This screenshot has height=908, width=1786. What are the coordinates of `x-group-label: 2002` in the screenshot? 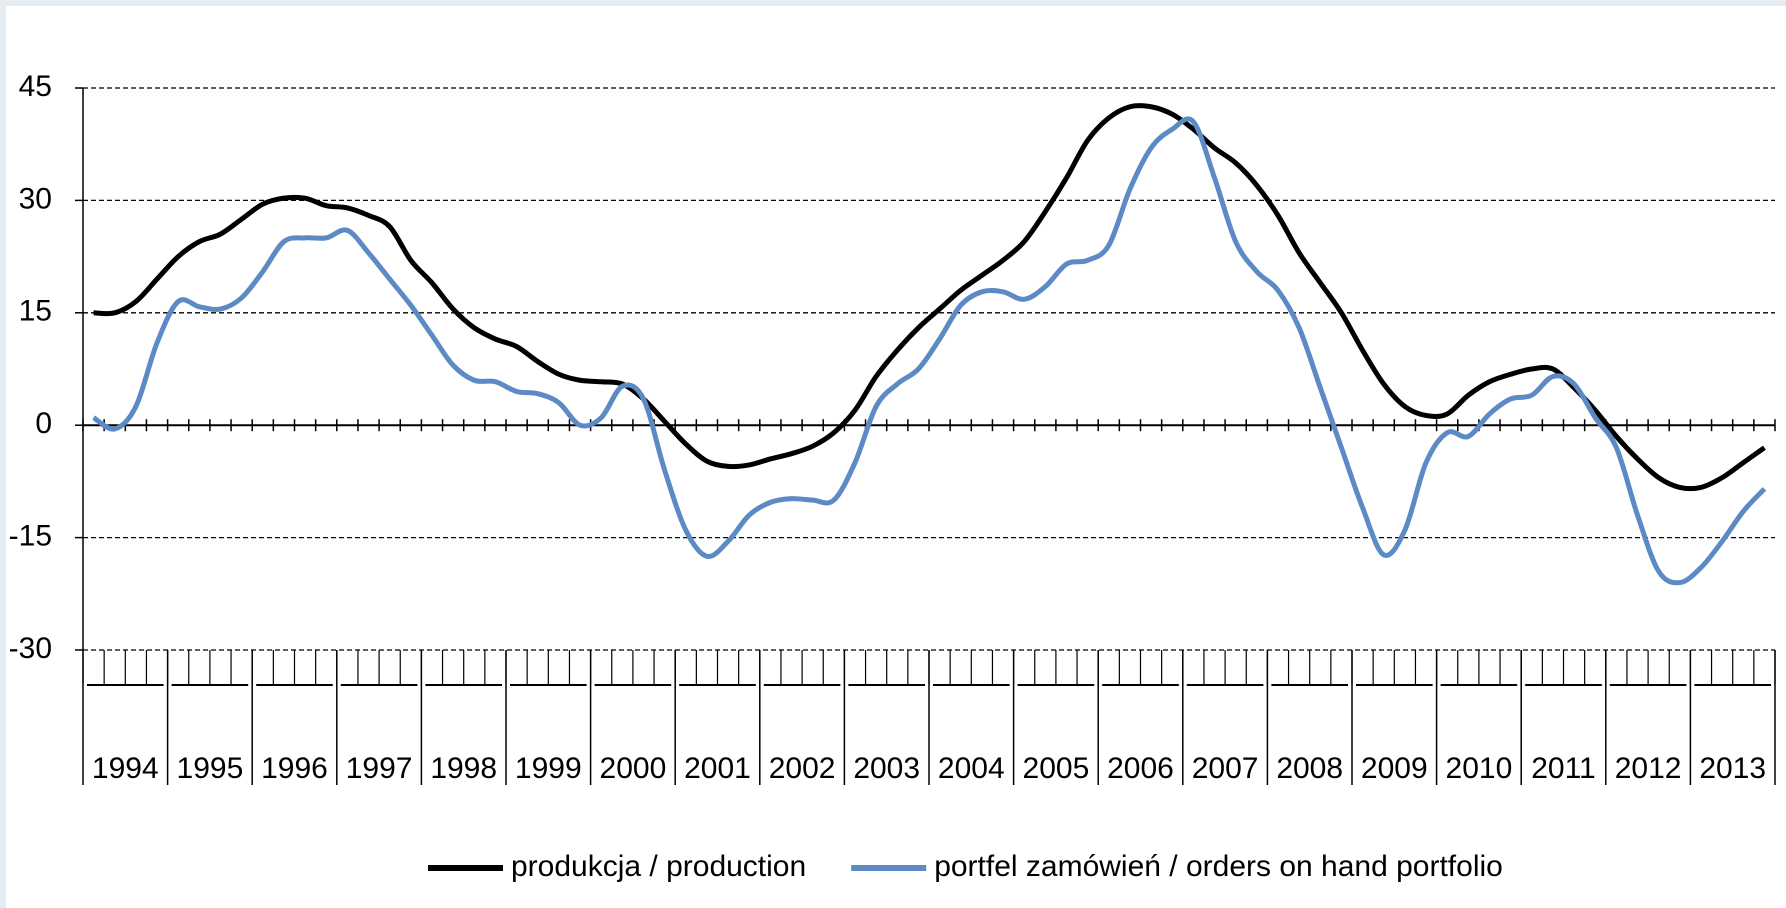 It's located at (802, 768).